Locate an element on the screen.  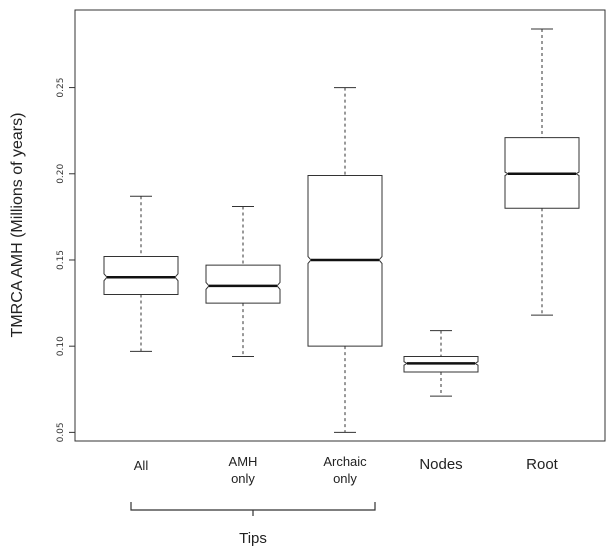
y-axis: 0.05 0.10 0.15 0.20 0.25 is located at coordinates (65, 260).